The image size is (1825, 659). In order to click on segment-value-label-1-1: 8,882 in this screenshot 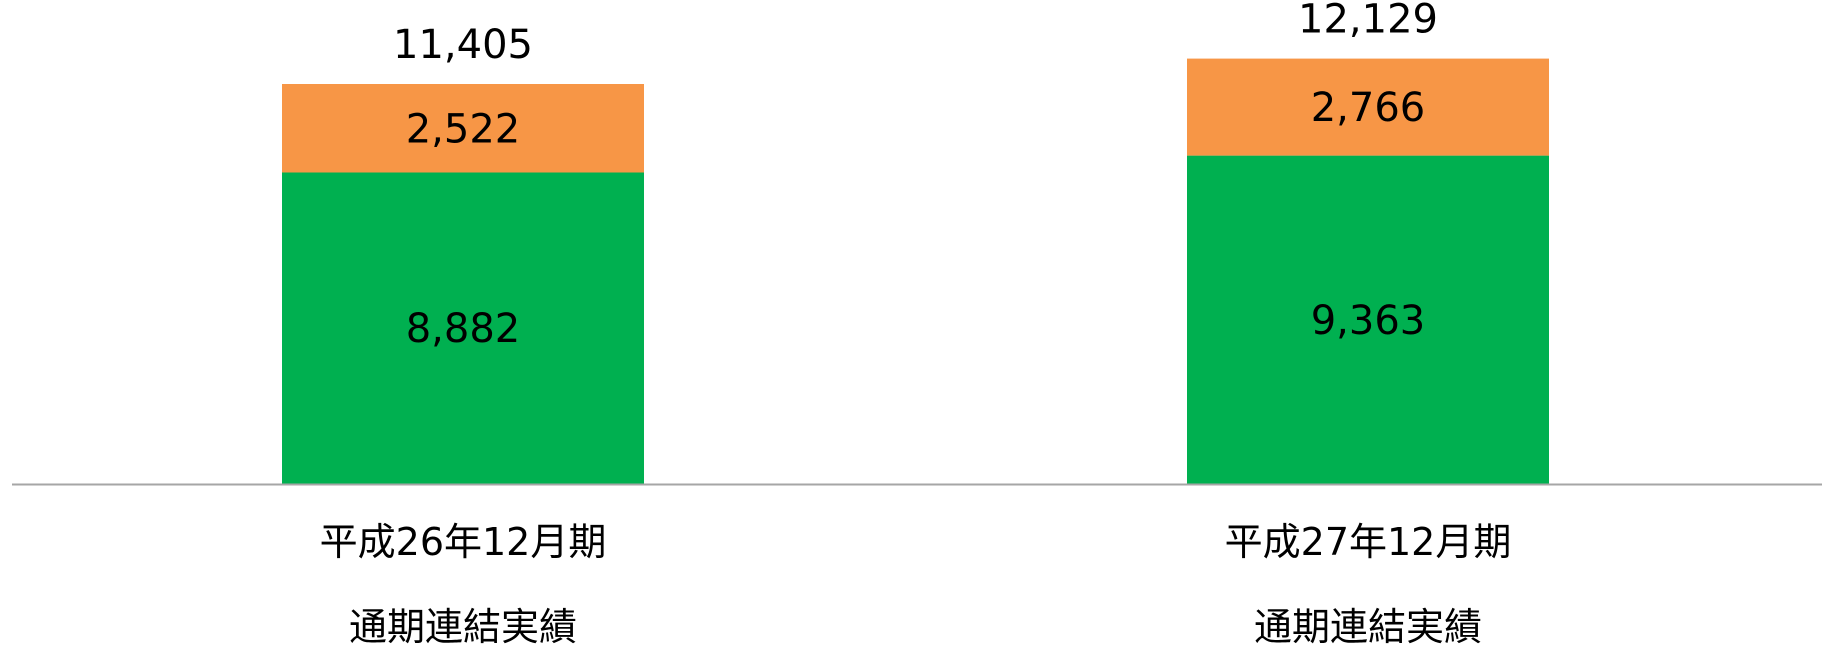, I will do `click(463, 329)`.